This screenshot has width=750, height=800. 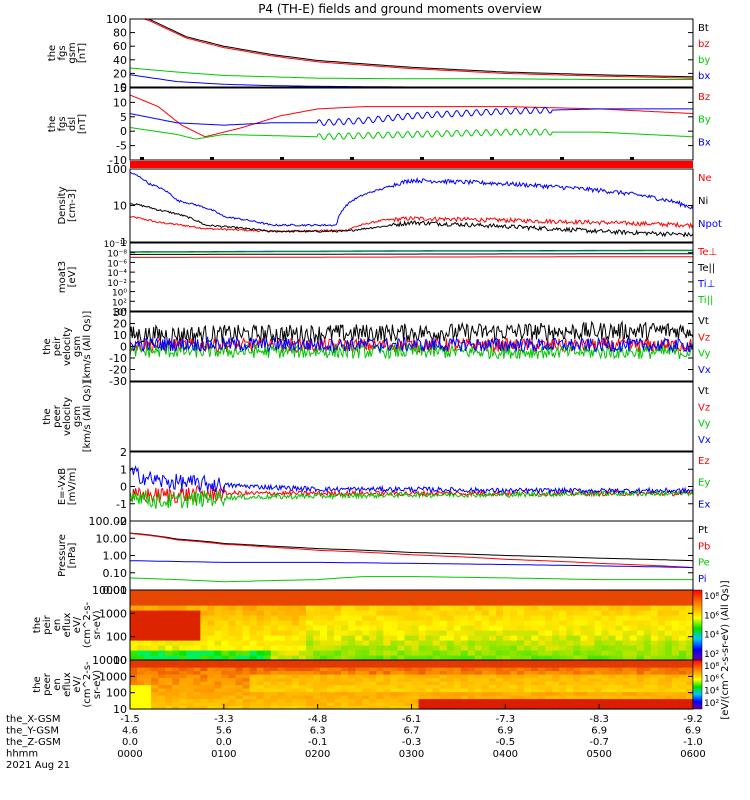 What do you see at coordinates (411, 251) in the screenshot?
I see `series-line-Ti` at bounding box center [411, 251].